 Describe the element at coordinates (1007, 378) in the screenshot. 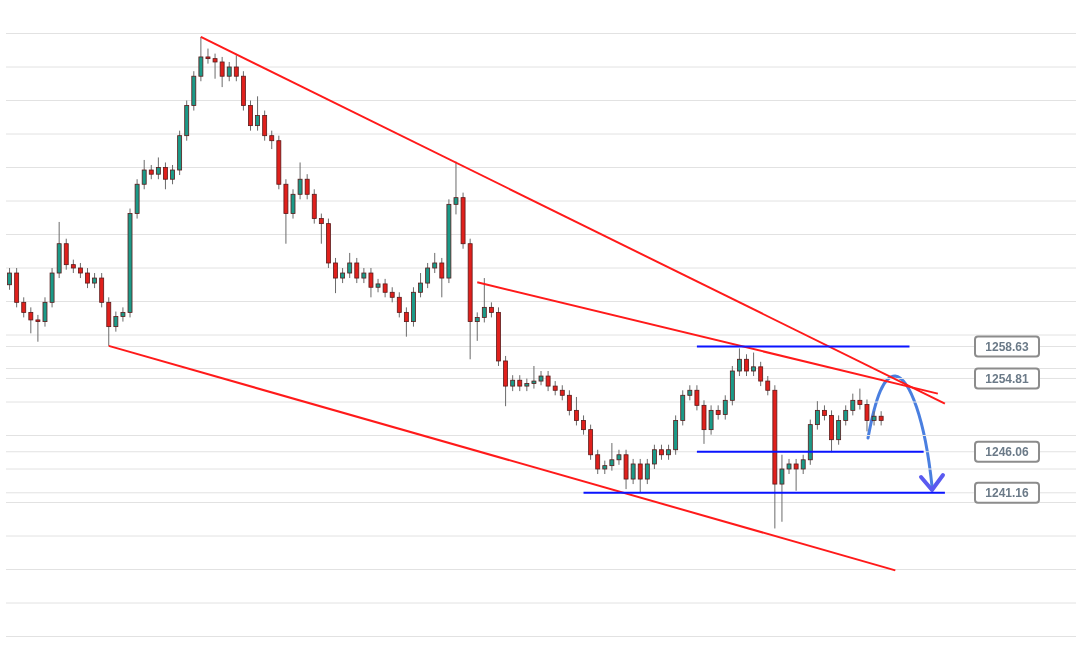

I see `y-tick-label: 1254.81` at that location.